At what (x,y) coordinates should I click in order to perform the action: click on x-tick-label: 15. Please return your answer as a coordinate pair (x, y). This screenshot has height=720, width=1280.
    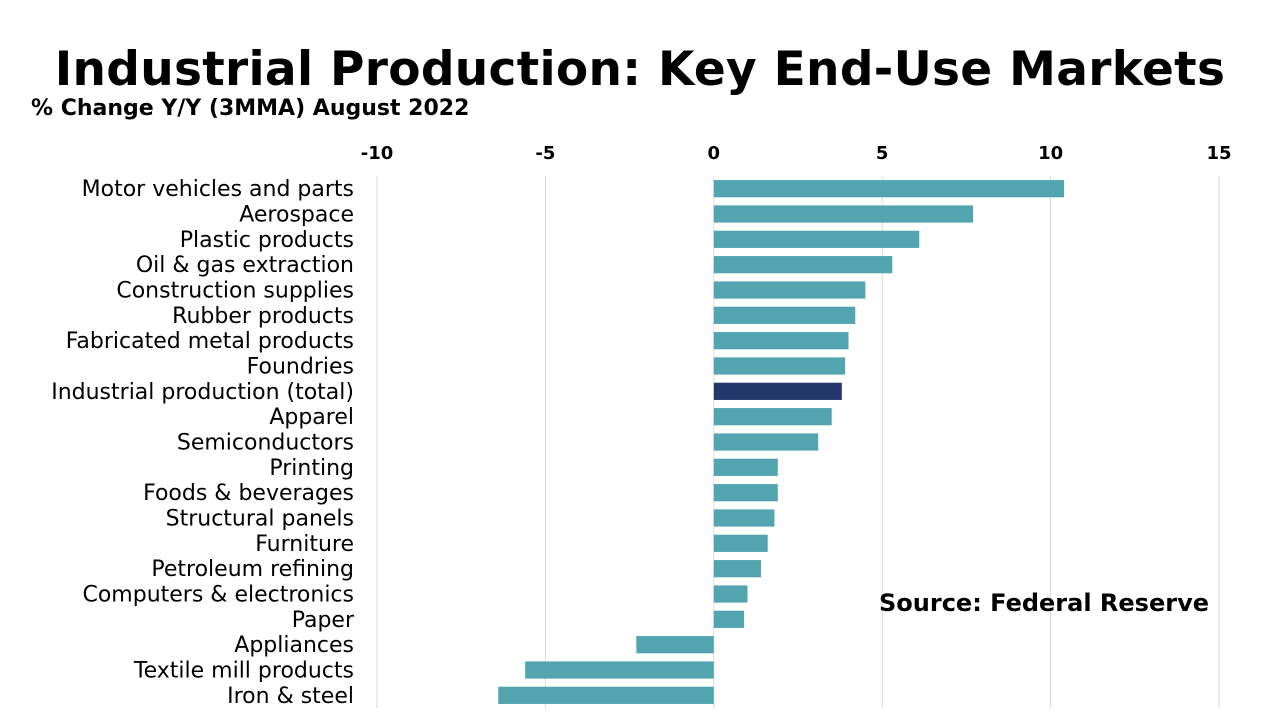
    Looking at the image, I should click on (1218, 153).